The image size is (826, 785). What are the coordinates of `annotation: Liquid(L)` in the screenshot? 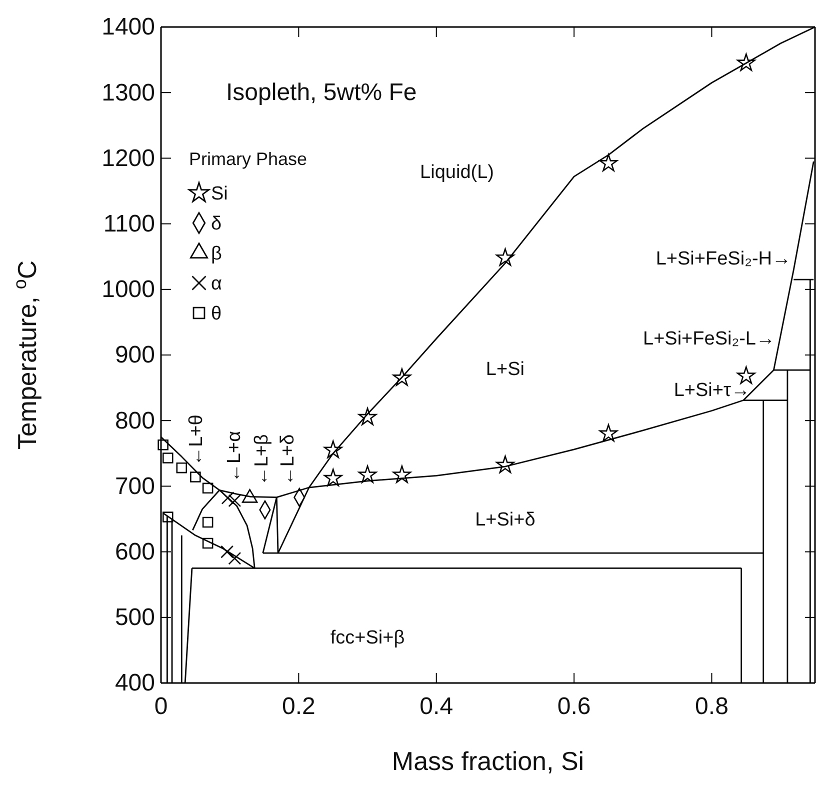 It's located at (457, 172).